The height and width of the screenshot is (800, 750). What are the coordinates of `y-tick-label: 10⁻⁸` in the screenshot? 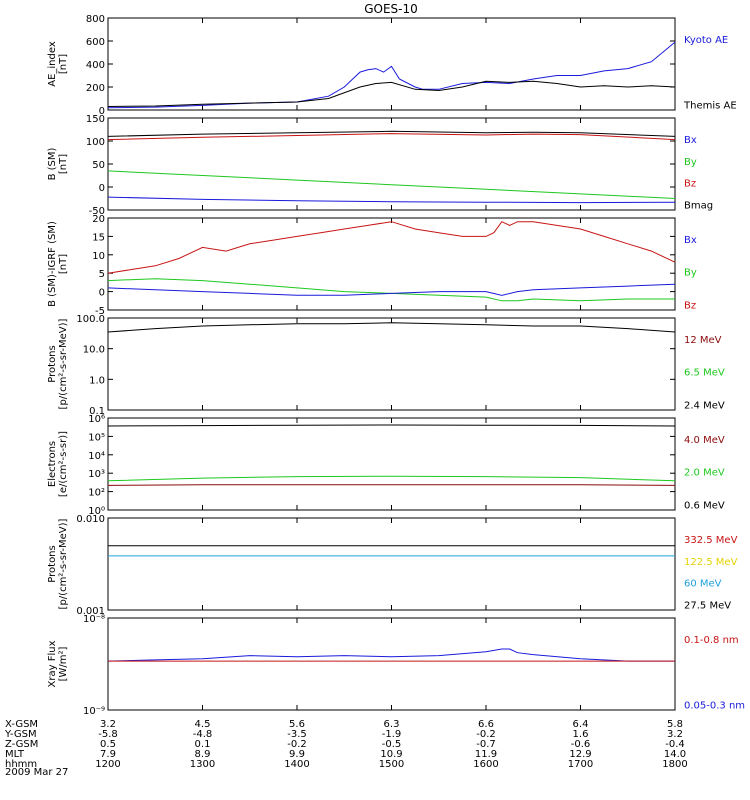 It's located at (94, 619).